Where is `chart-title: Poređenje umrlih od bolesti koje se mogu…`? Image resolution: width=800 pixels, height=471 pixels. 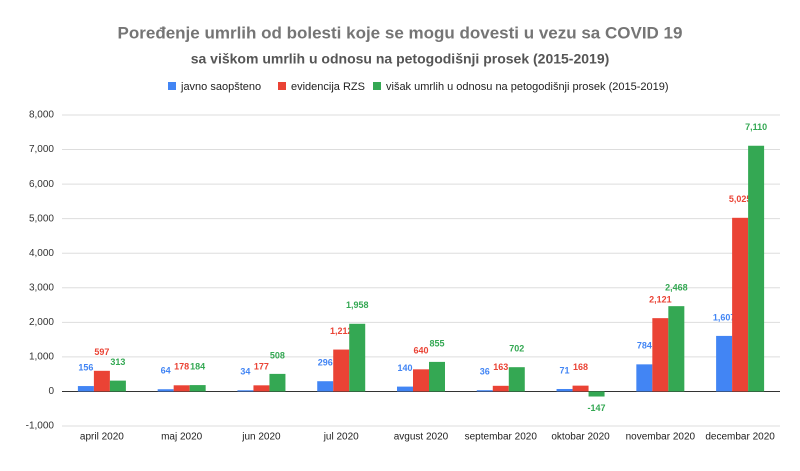 chart-title: Poređenje umrlih od bolesti koje se mogu… is located at coordinates (400, 32).